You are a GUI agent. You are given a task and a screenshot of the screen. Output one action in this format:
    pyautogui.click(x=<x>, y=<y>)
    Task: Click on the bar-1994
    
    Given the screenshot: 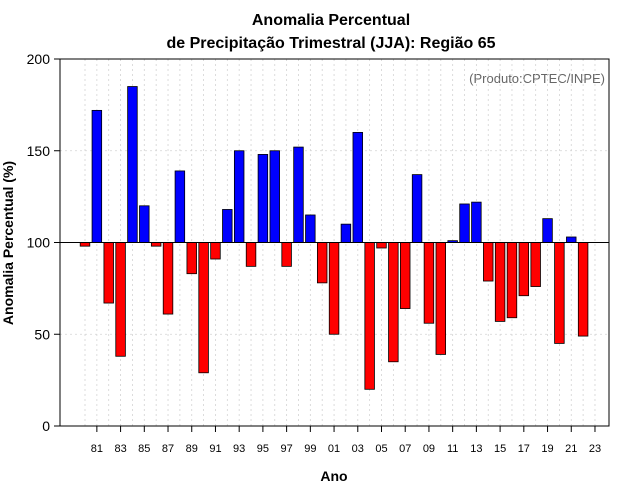 What is the action you would take?
    pyautogui.click(x=251, y=254)
    